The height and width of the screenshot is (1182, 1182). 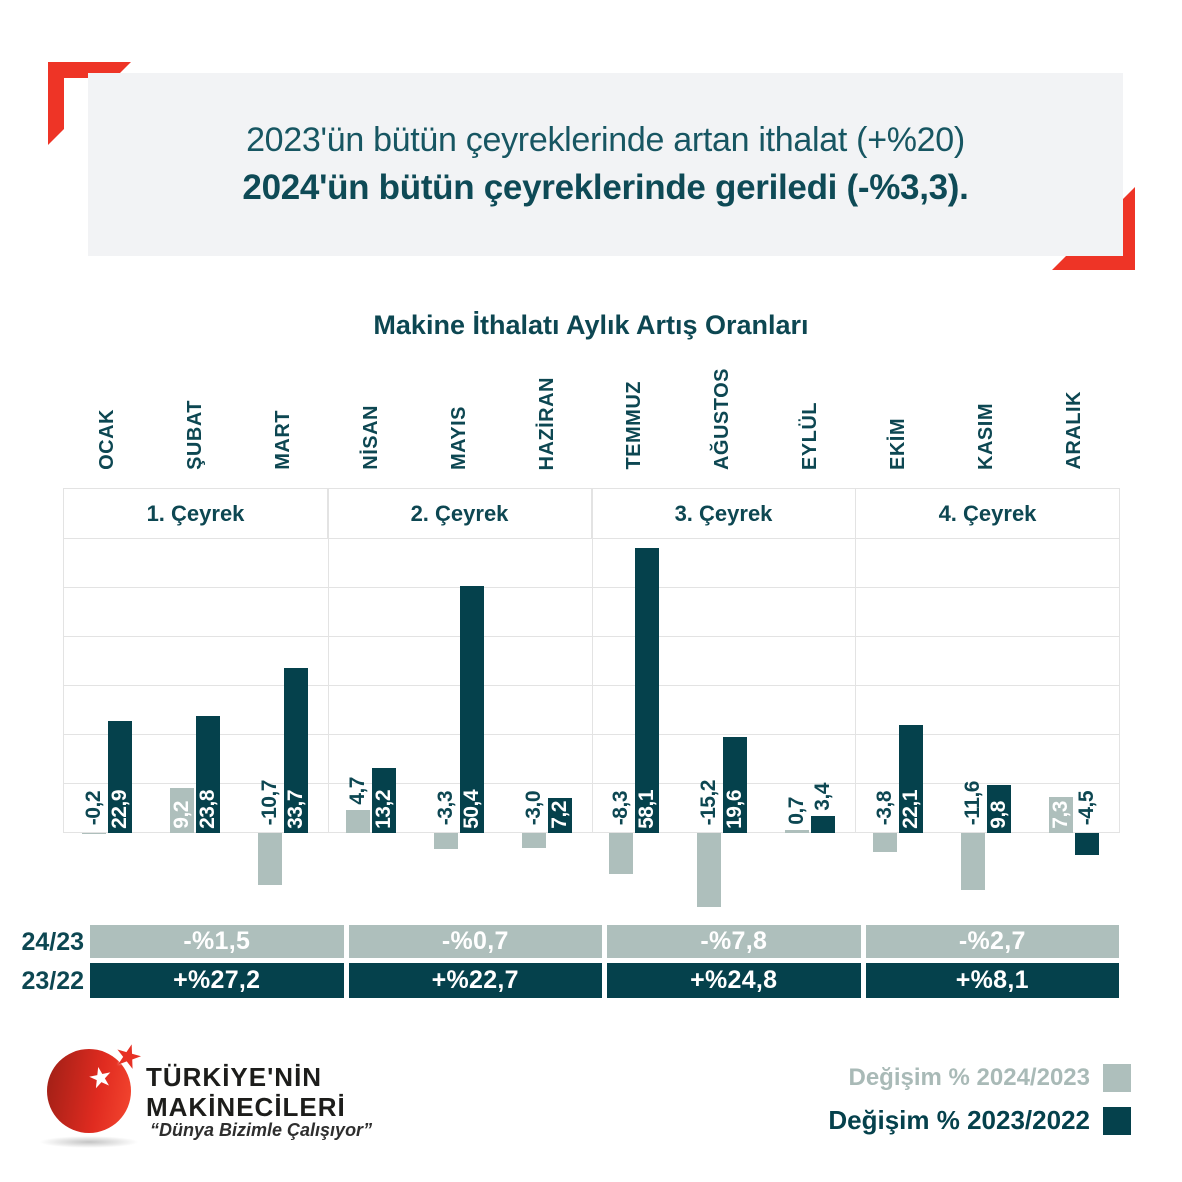 I want to click on bar-gray-HAZİRAN, so click(x=533, y=840).